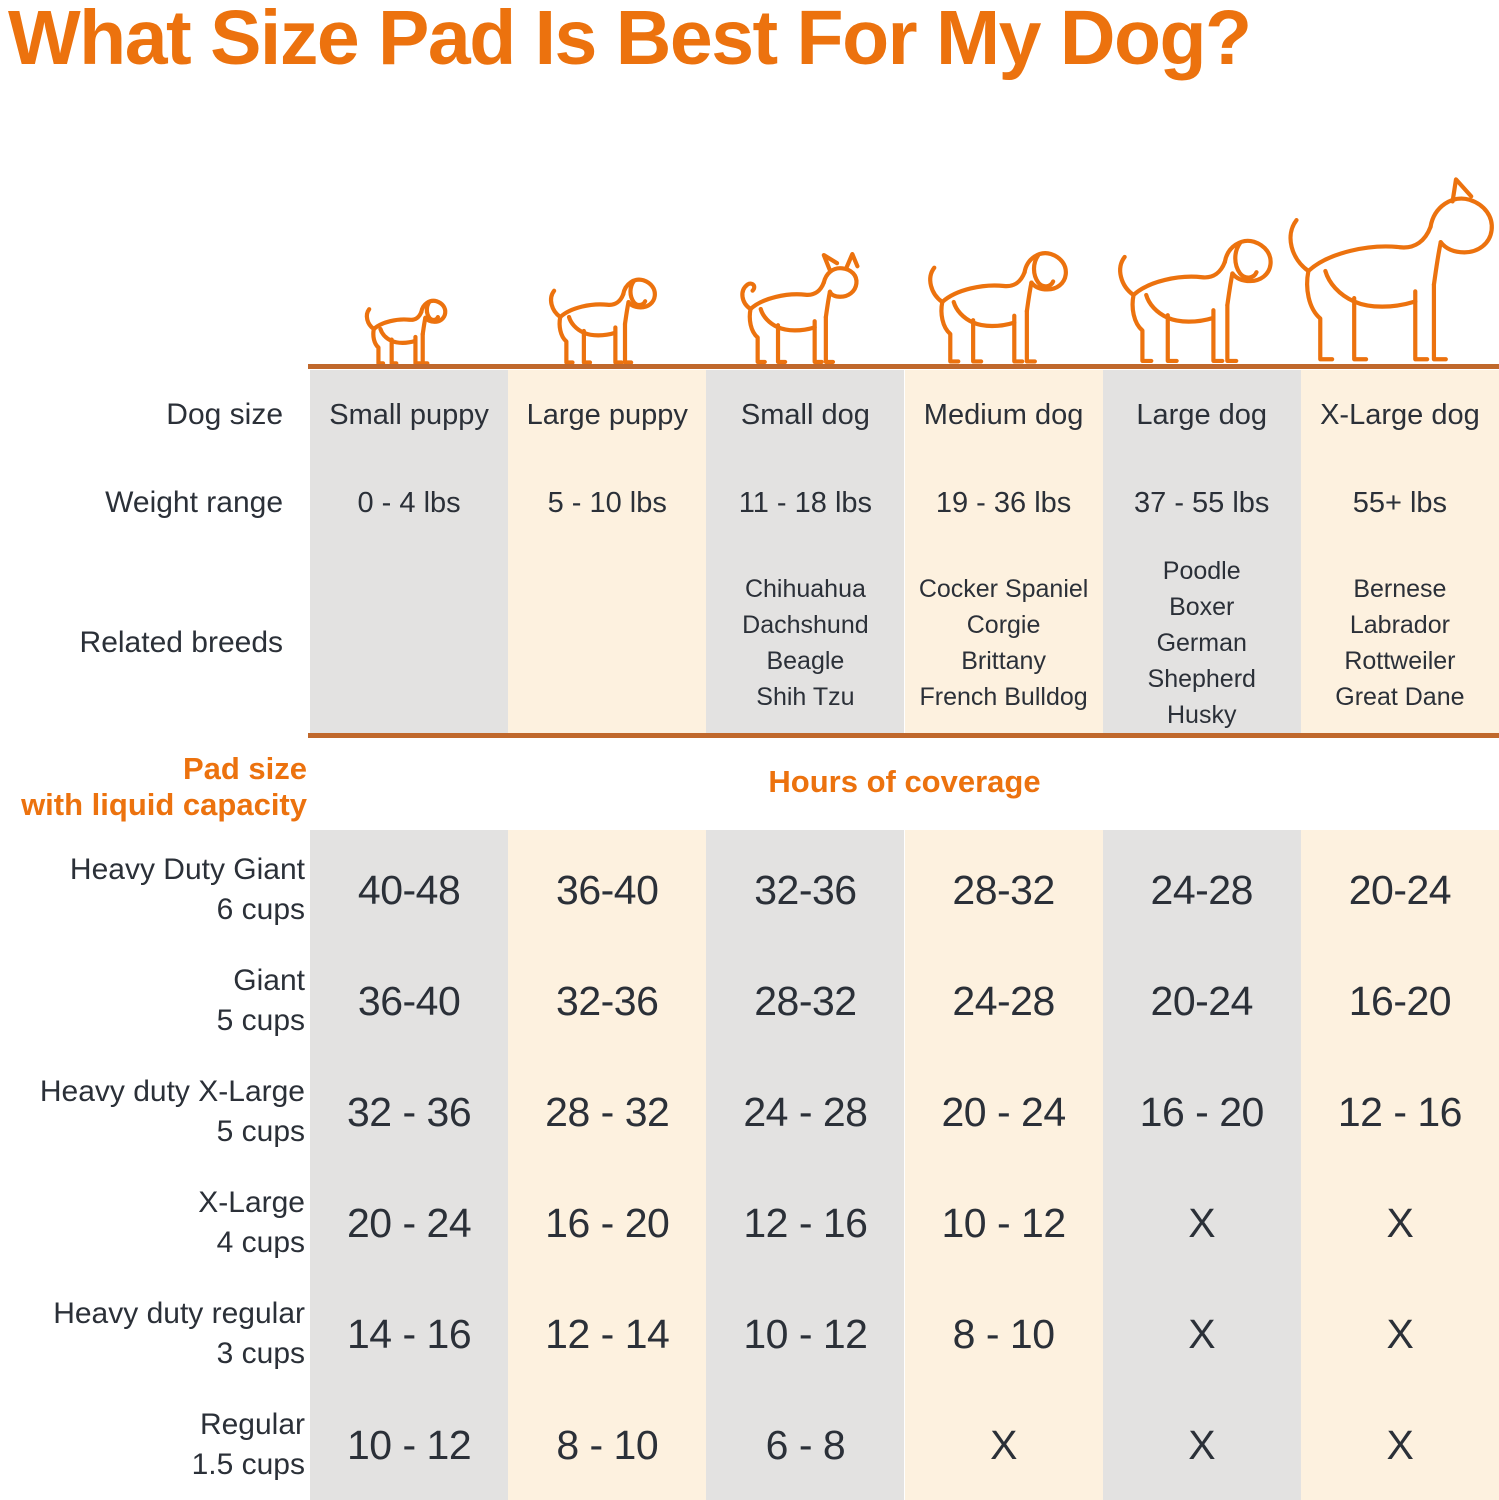 Image resolution: width=1499 pixels, height=1500 pixels. Describe the element at coordinates (1400, 661) in the screenshot. I see `breed-name: Rottweiler` at that location.